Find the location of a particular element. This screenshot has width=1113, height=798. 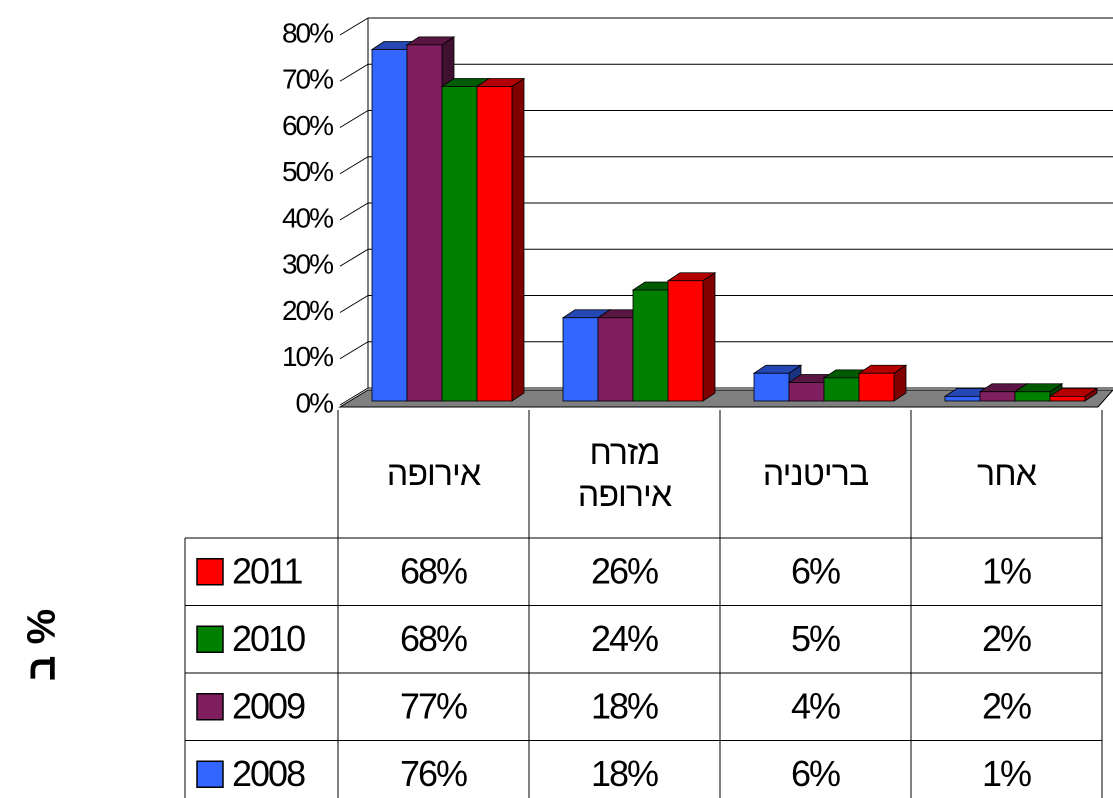

y-tick-label: 40% is located at coordinates (307, 217).